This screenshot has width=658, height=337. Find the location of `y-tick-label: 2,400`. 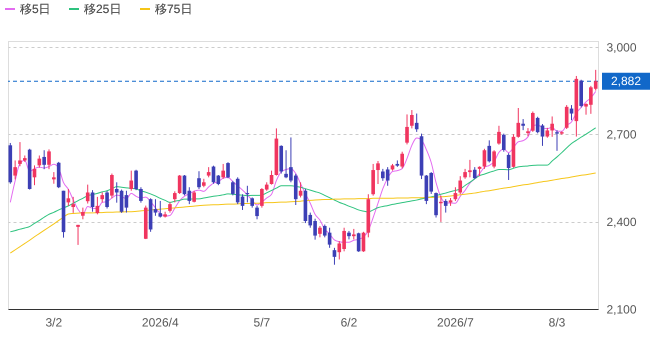

y-tick-label: 2,400 is located at coordinates (621, 222).